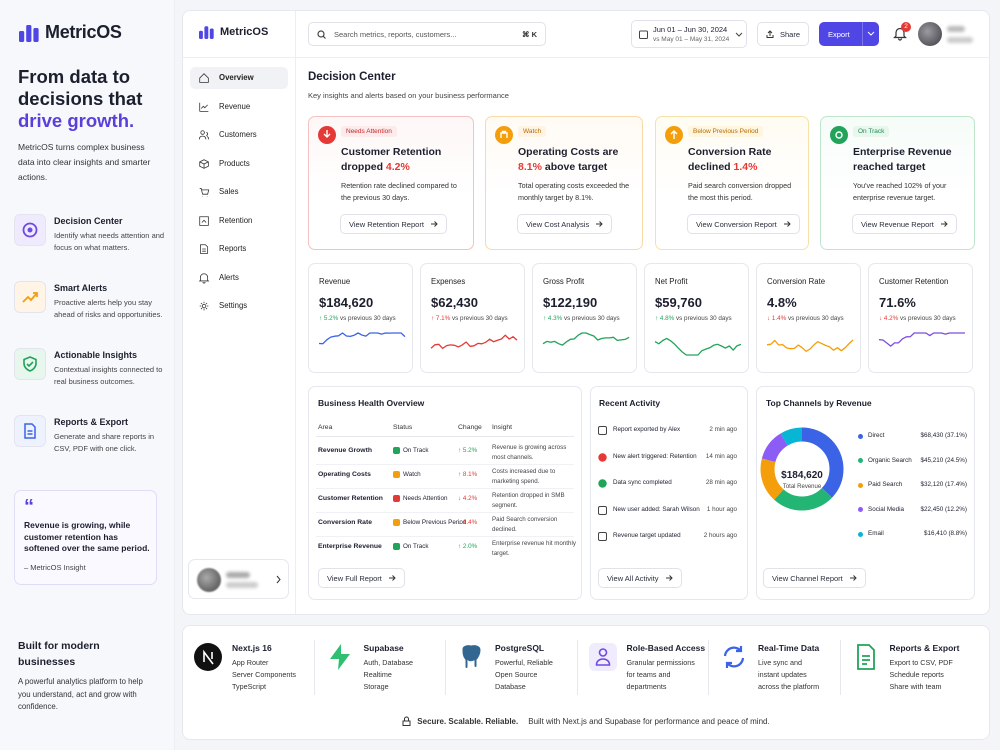 The height and width of the screenshot is (750, 1000). What do you see at coordinates (238, 575) in the screenshot?
I see `user-name-blur` at bounding box center [238, 575].